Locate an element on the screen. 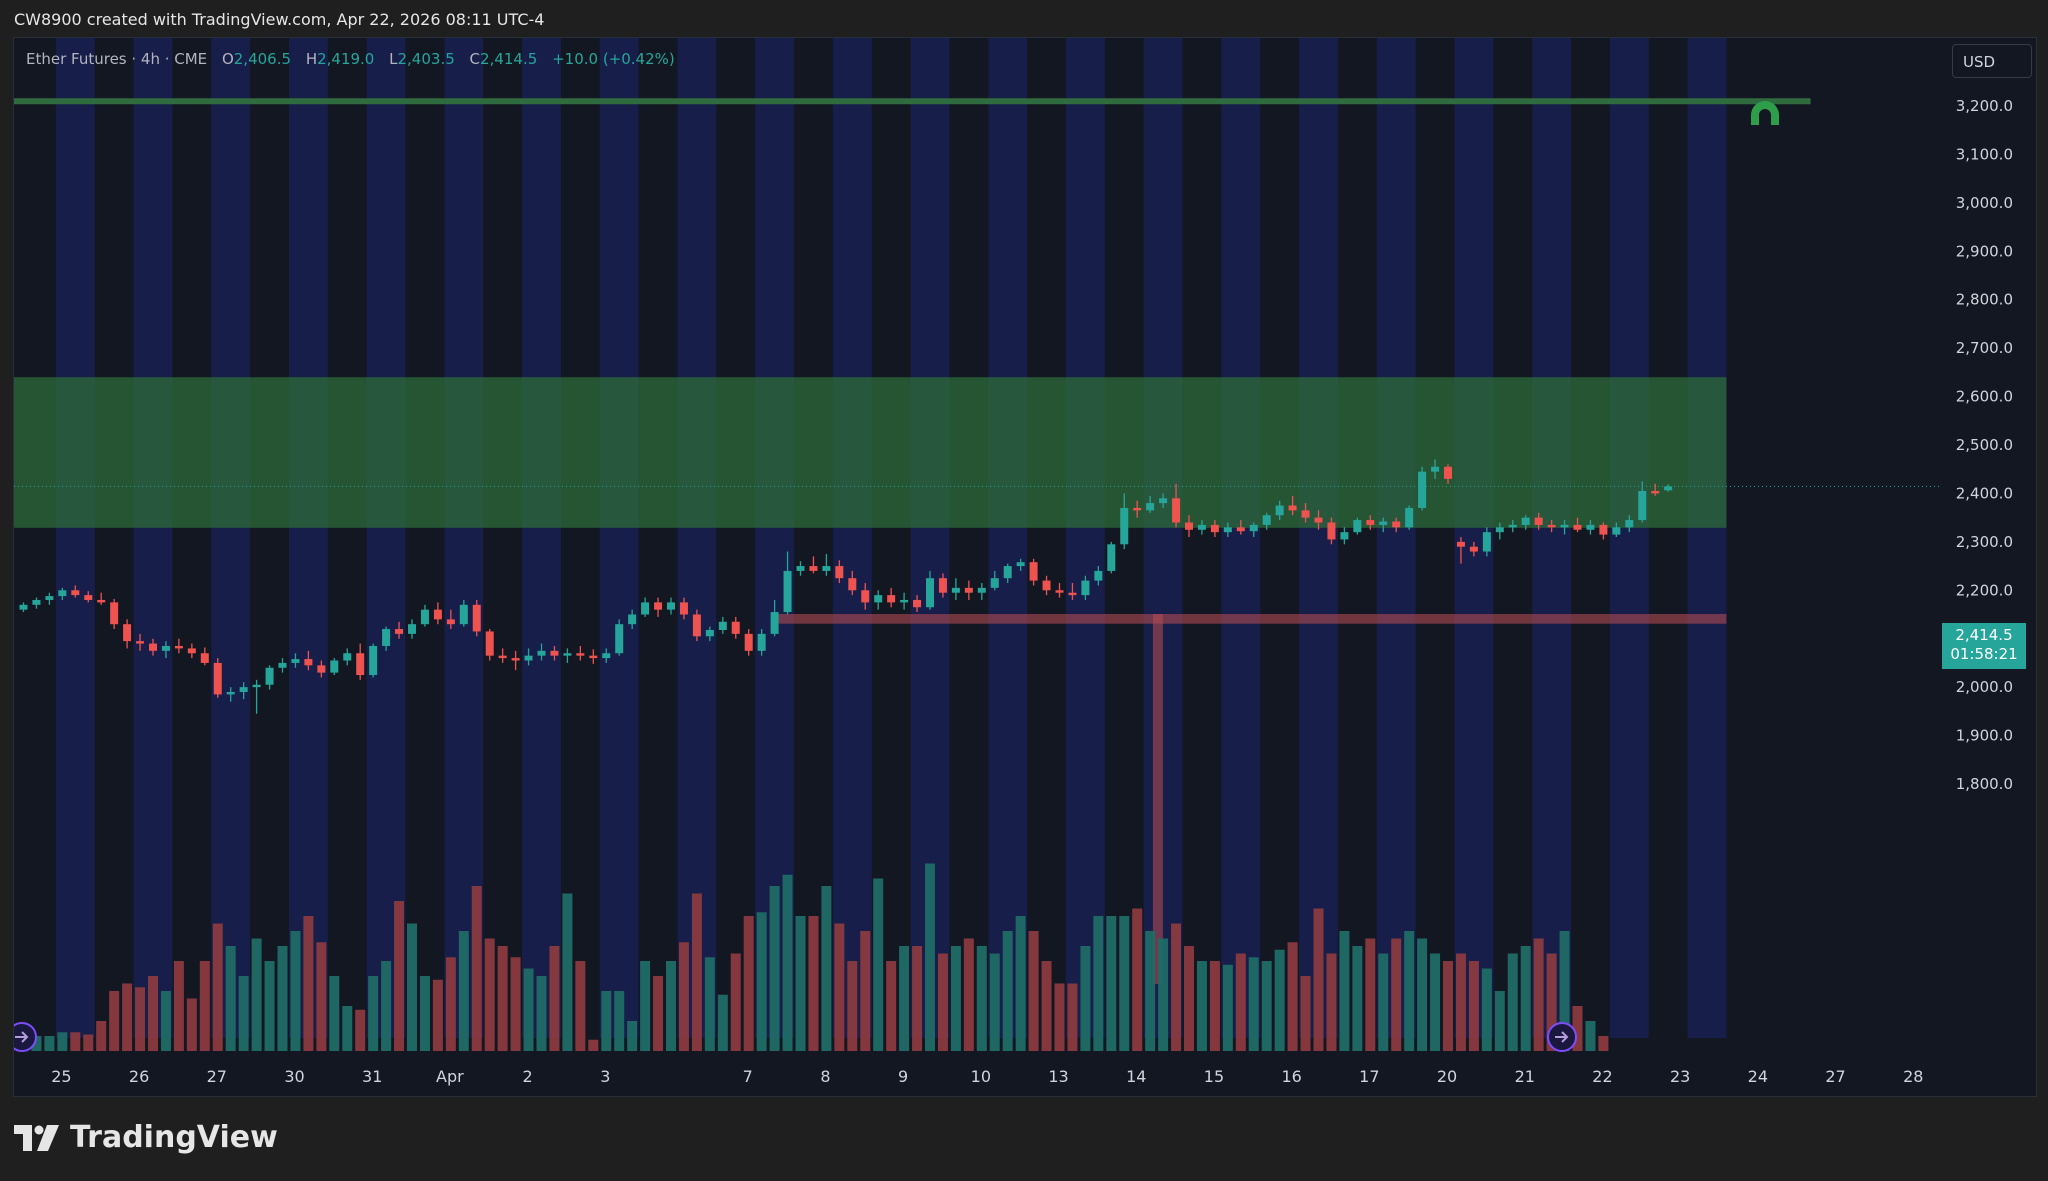 The height and width of the screenshot is (1181, 2048). price-tick-label: 2,600.0 is located at coordinates (1984, 397).